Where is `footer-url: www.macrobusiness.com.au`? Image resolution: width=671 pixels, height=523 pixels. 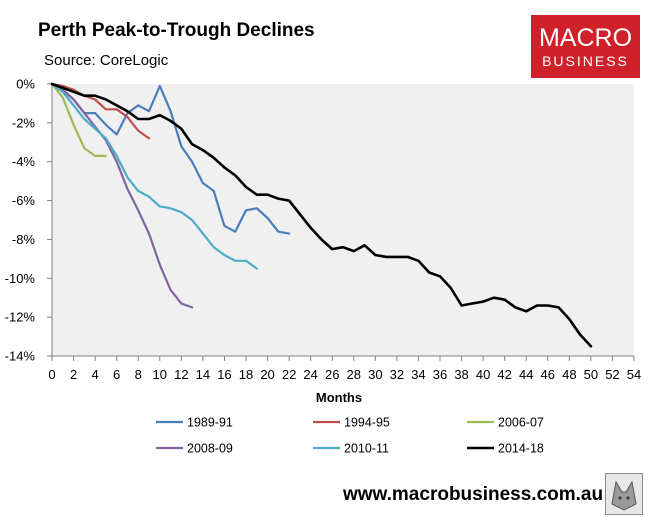
footer-url: www.macrobusiness.com.au is located at coordinates (473, 494).